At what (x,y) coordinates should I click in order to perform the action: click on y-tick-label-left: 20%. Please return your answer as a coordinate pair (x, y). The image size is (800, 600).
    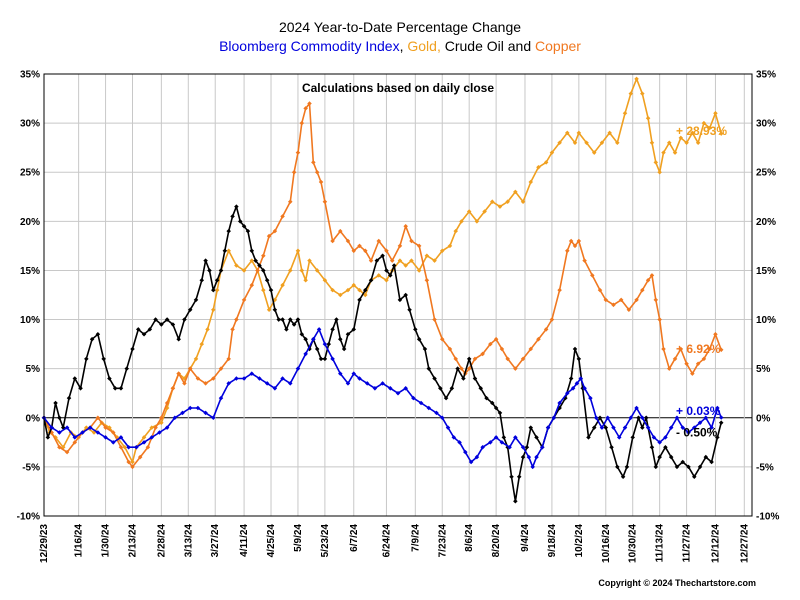
    Looking at the image, I should click on (30, 222).